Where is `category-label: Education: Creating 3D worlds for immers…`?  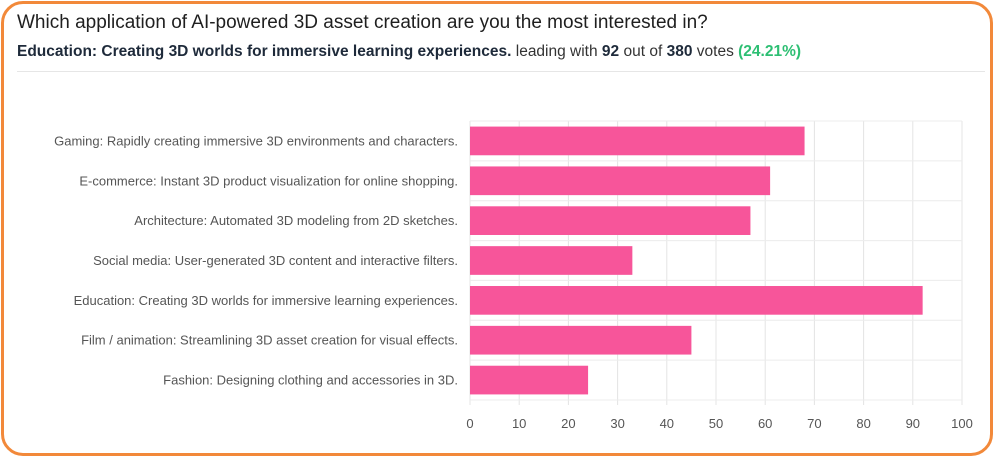 category-label: Education: Creating 3D worlds for immers… is located at coordinates (266, 300).